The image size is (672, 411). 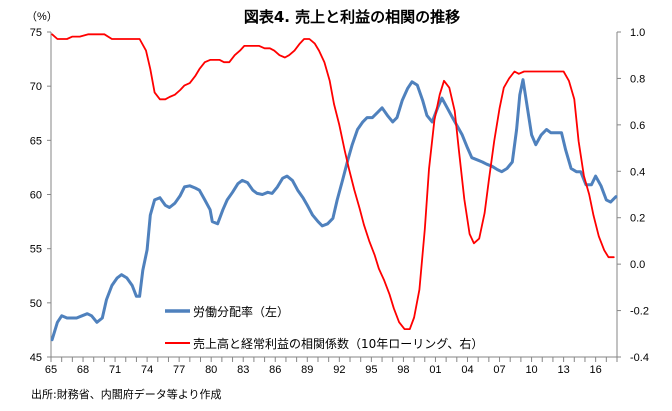 What do you see at coordinates (36, 304) in the screenshot?
I see `left-axis-tick-label: 50` at bounding box center [36, 304].